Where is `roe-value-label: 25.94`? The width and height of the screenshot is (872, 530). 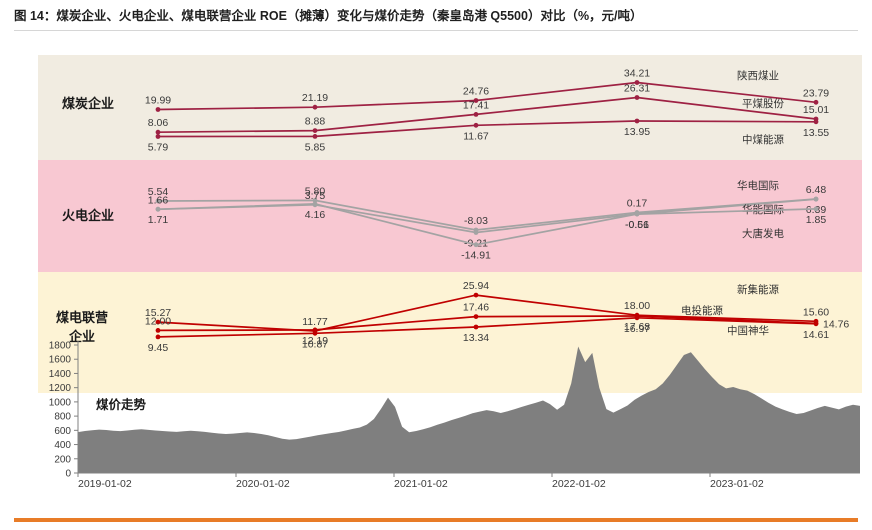 roe-value-label: 25.94 is located at coordinates (476, 286).